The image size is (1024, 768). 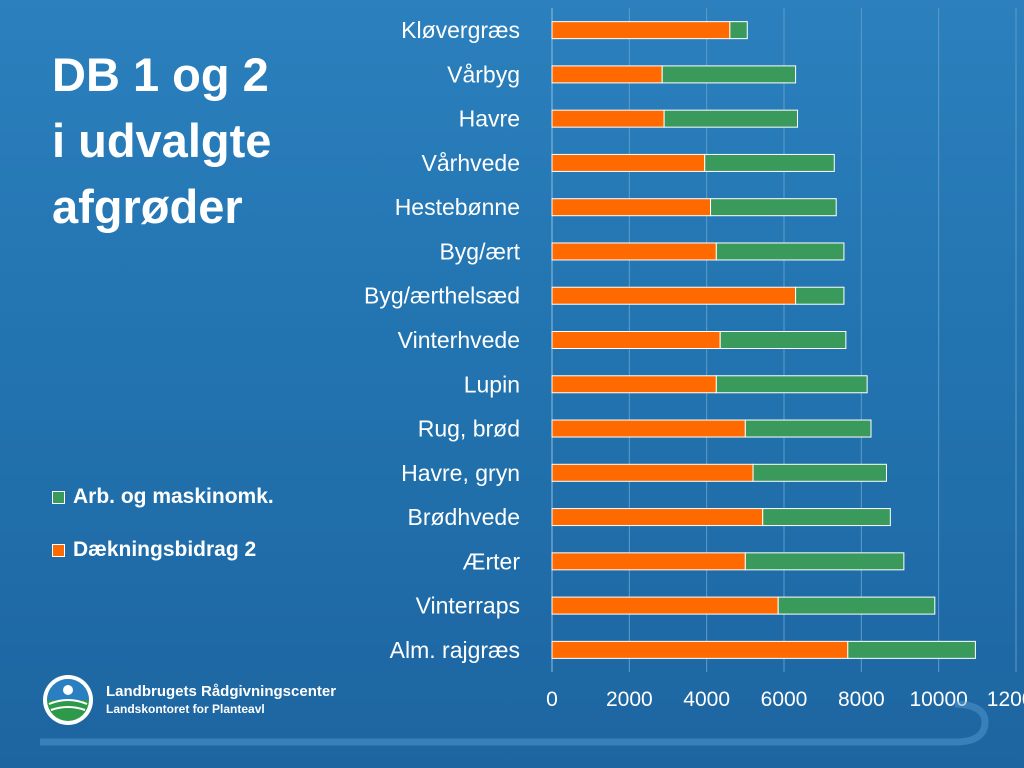 I want to click on category-label-3: Vårhvede, so click(x=471, y=163).